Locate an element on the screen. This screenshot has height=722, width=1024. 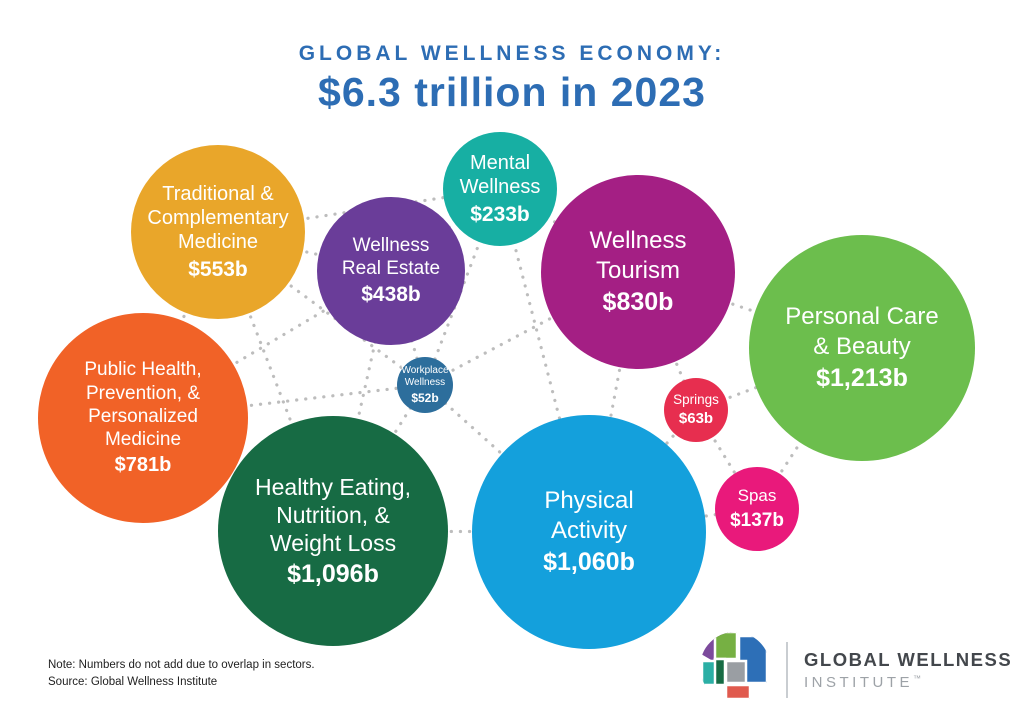
bubble-label: Mental is located at coordinates (500, 162).